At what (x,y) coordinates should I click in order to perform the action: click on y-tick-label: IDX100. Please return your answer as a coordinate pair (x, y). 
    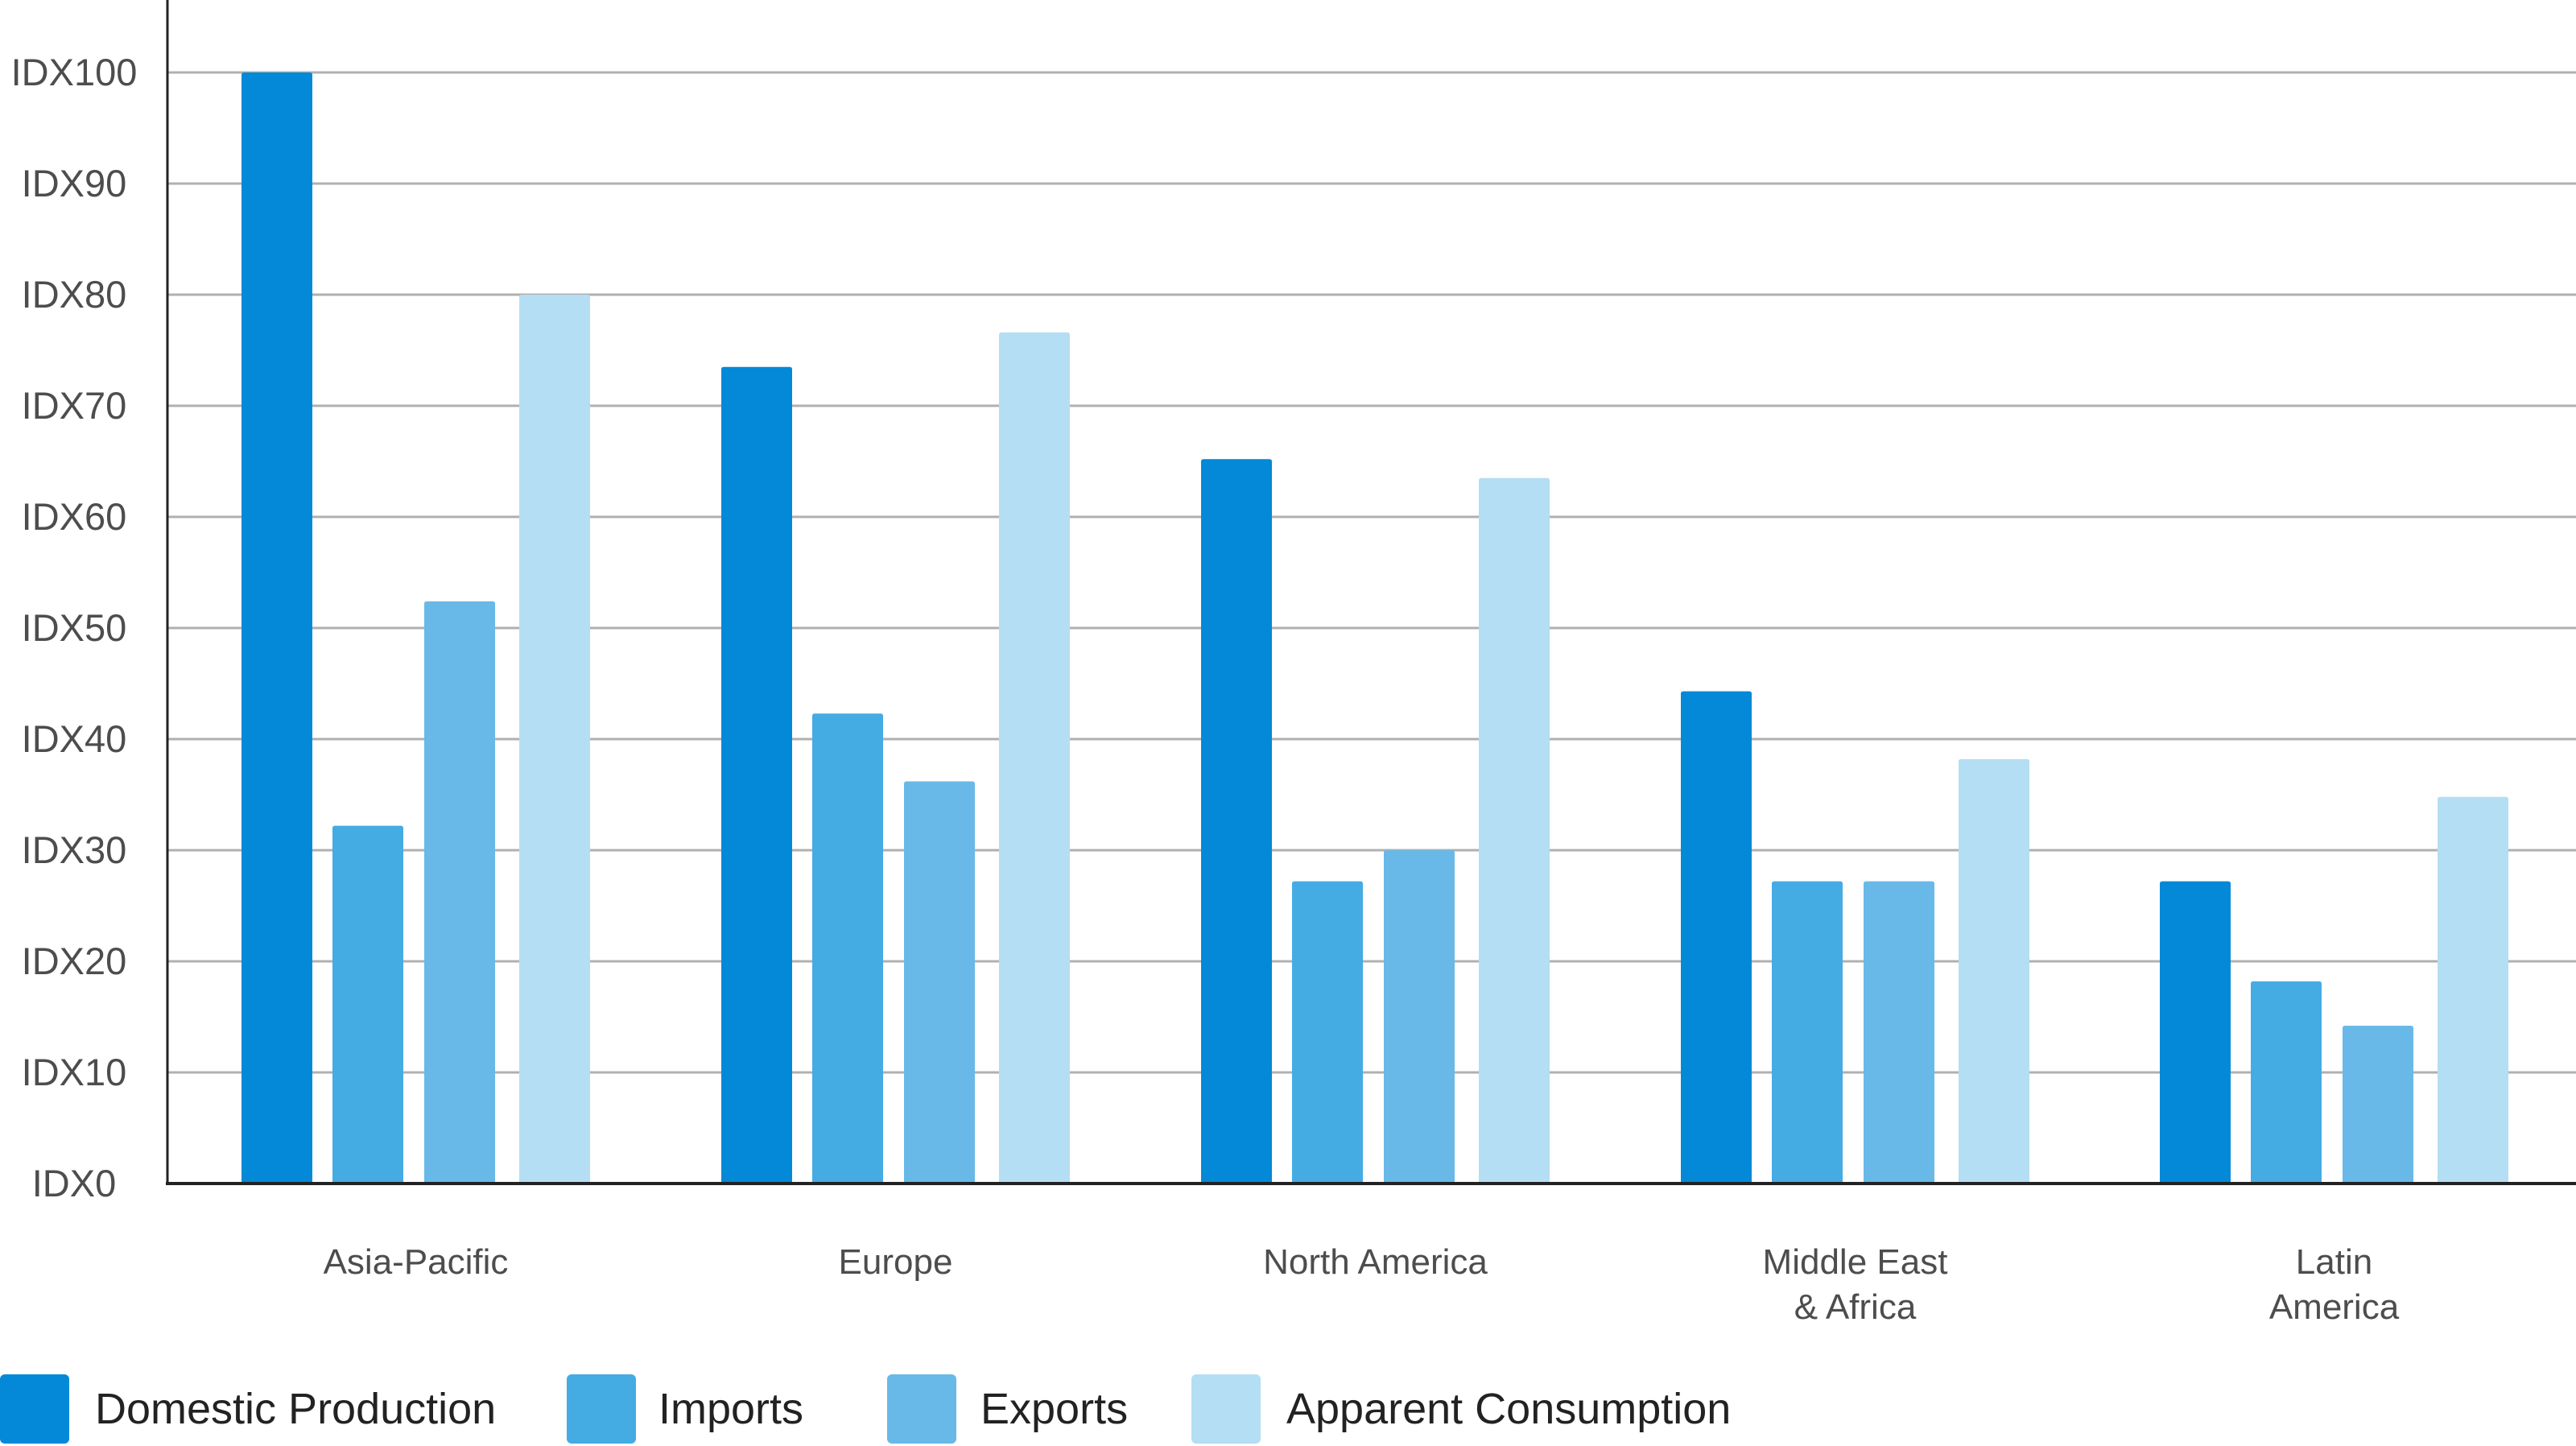
    Looking at the image, I should click on (74, 72).